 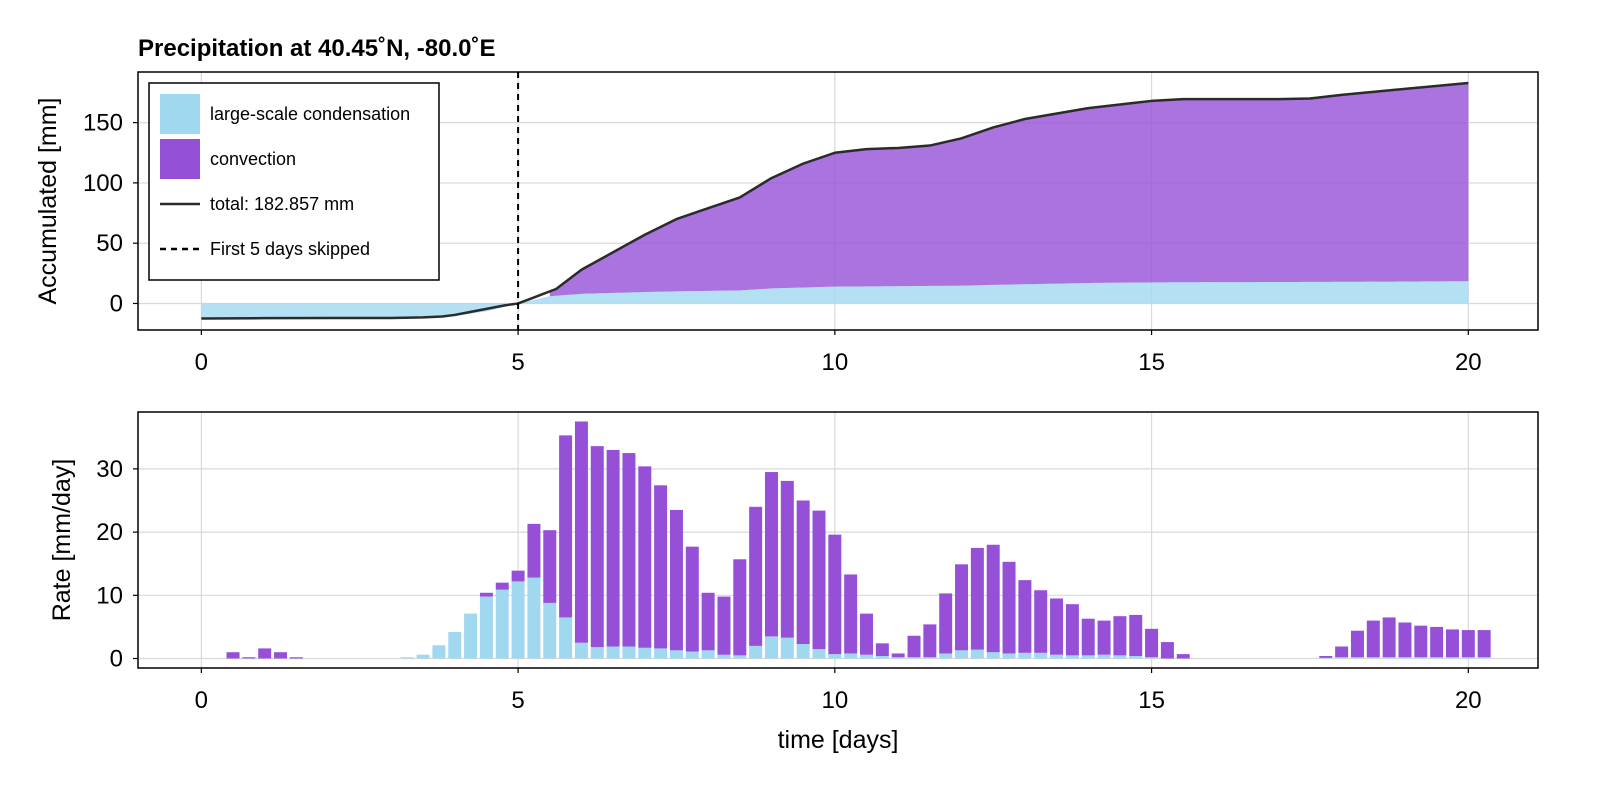 What do you see at coordinates (1468, 362) in the screenshot?
I see `accumulated-x-tick-label: 20` at bounding box center [1468, 362].